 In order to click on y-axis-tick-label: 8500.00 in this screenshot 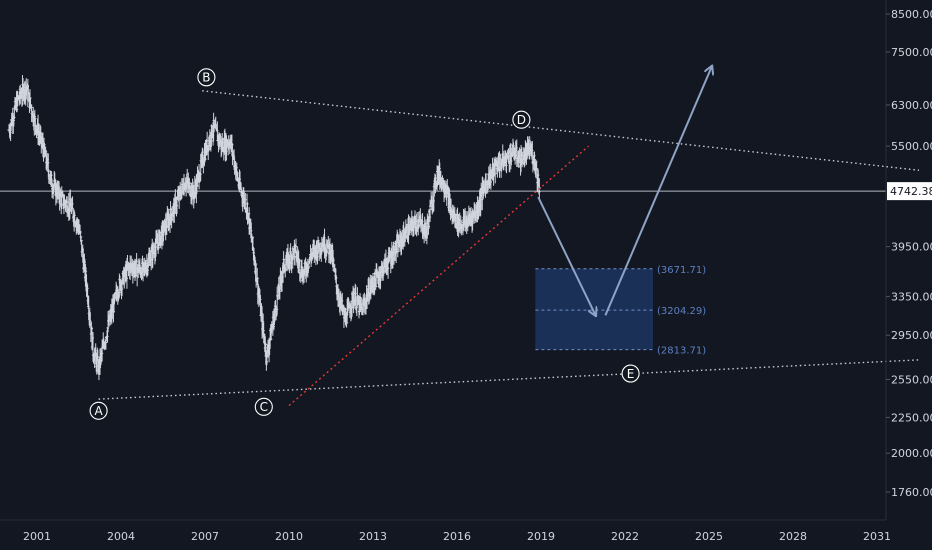, I will do `click(911, 14)`.